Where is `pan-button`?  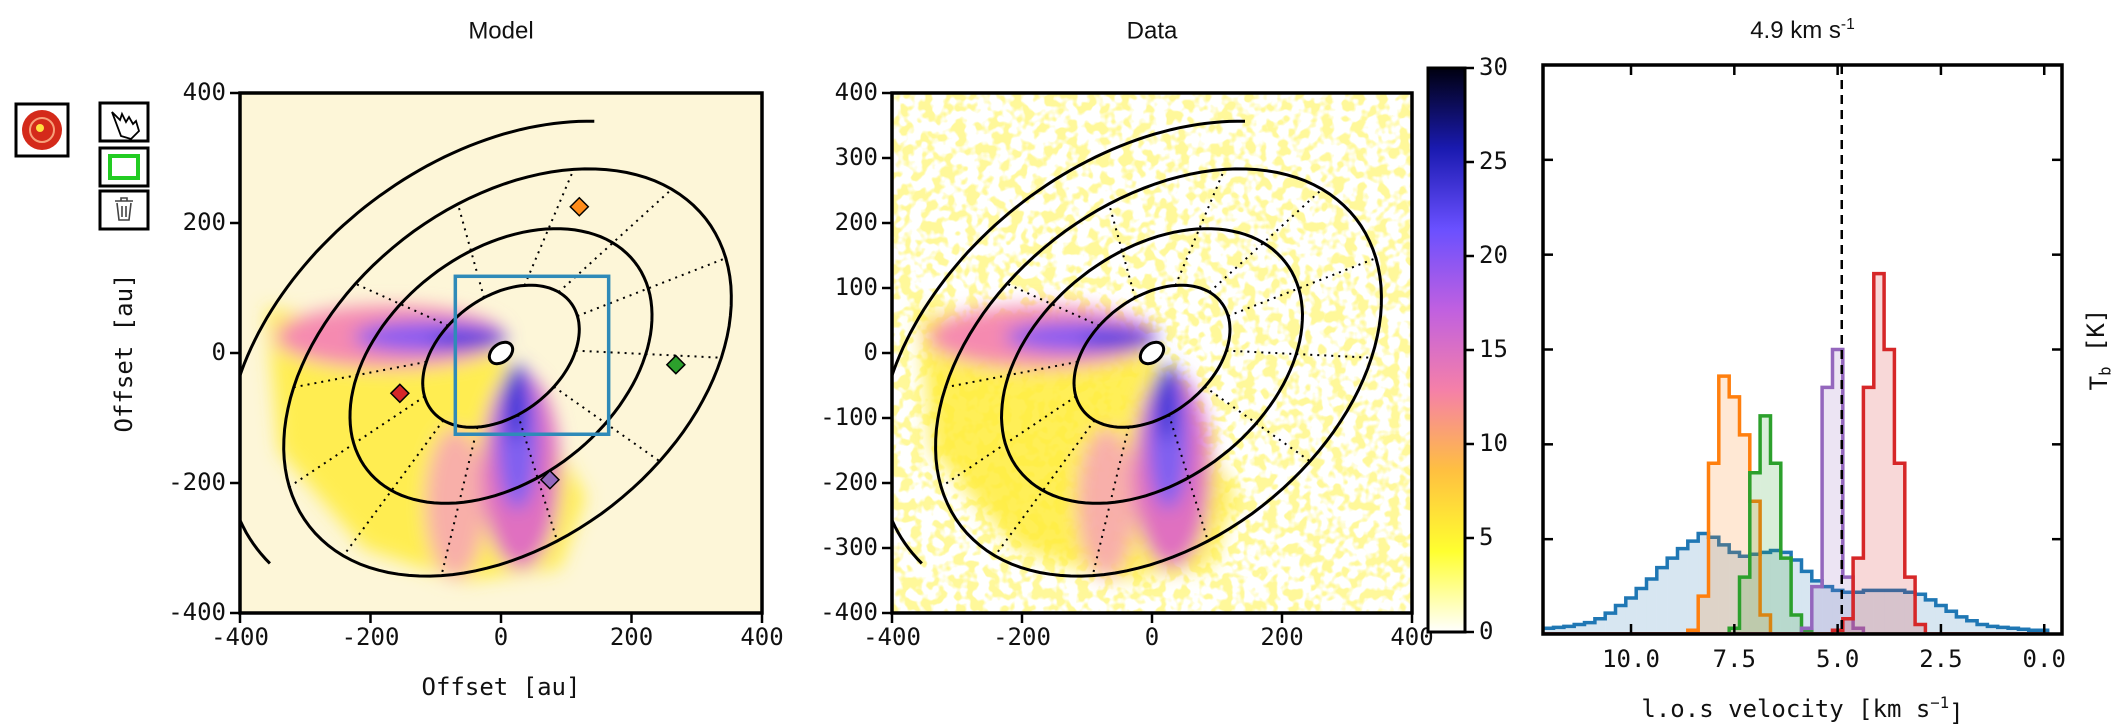
pan-button is located at coordinates (124, 122).